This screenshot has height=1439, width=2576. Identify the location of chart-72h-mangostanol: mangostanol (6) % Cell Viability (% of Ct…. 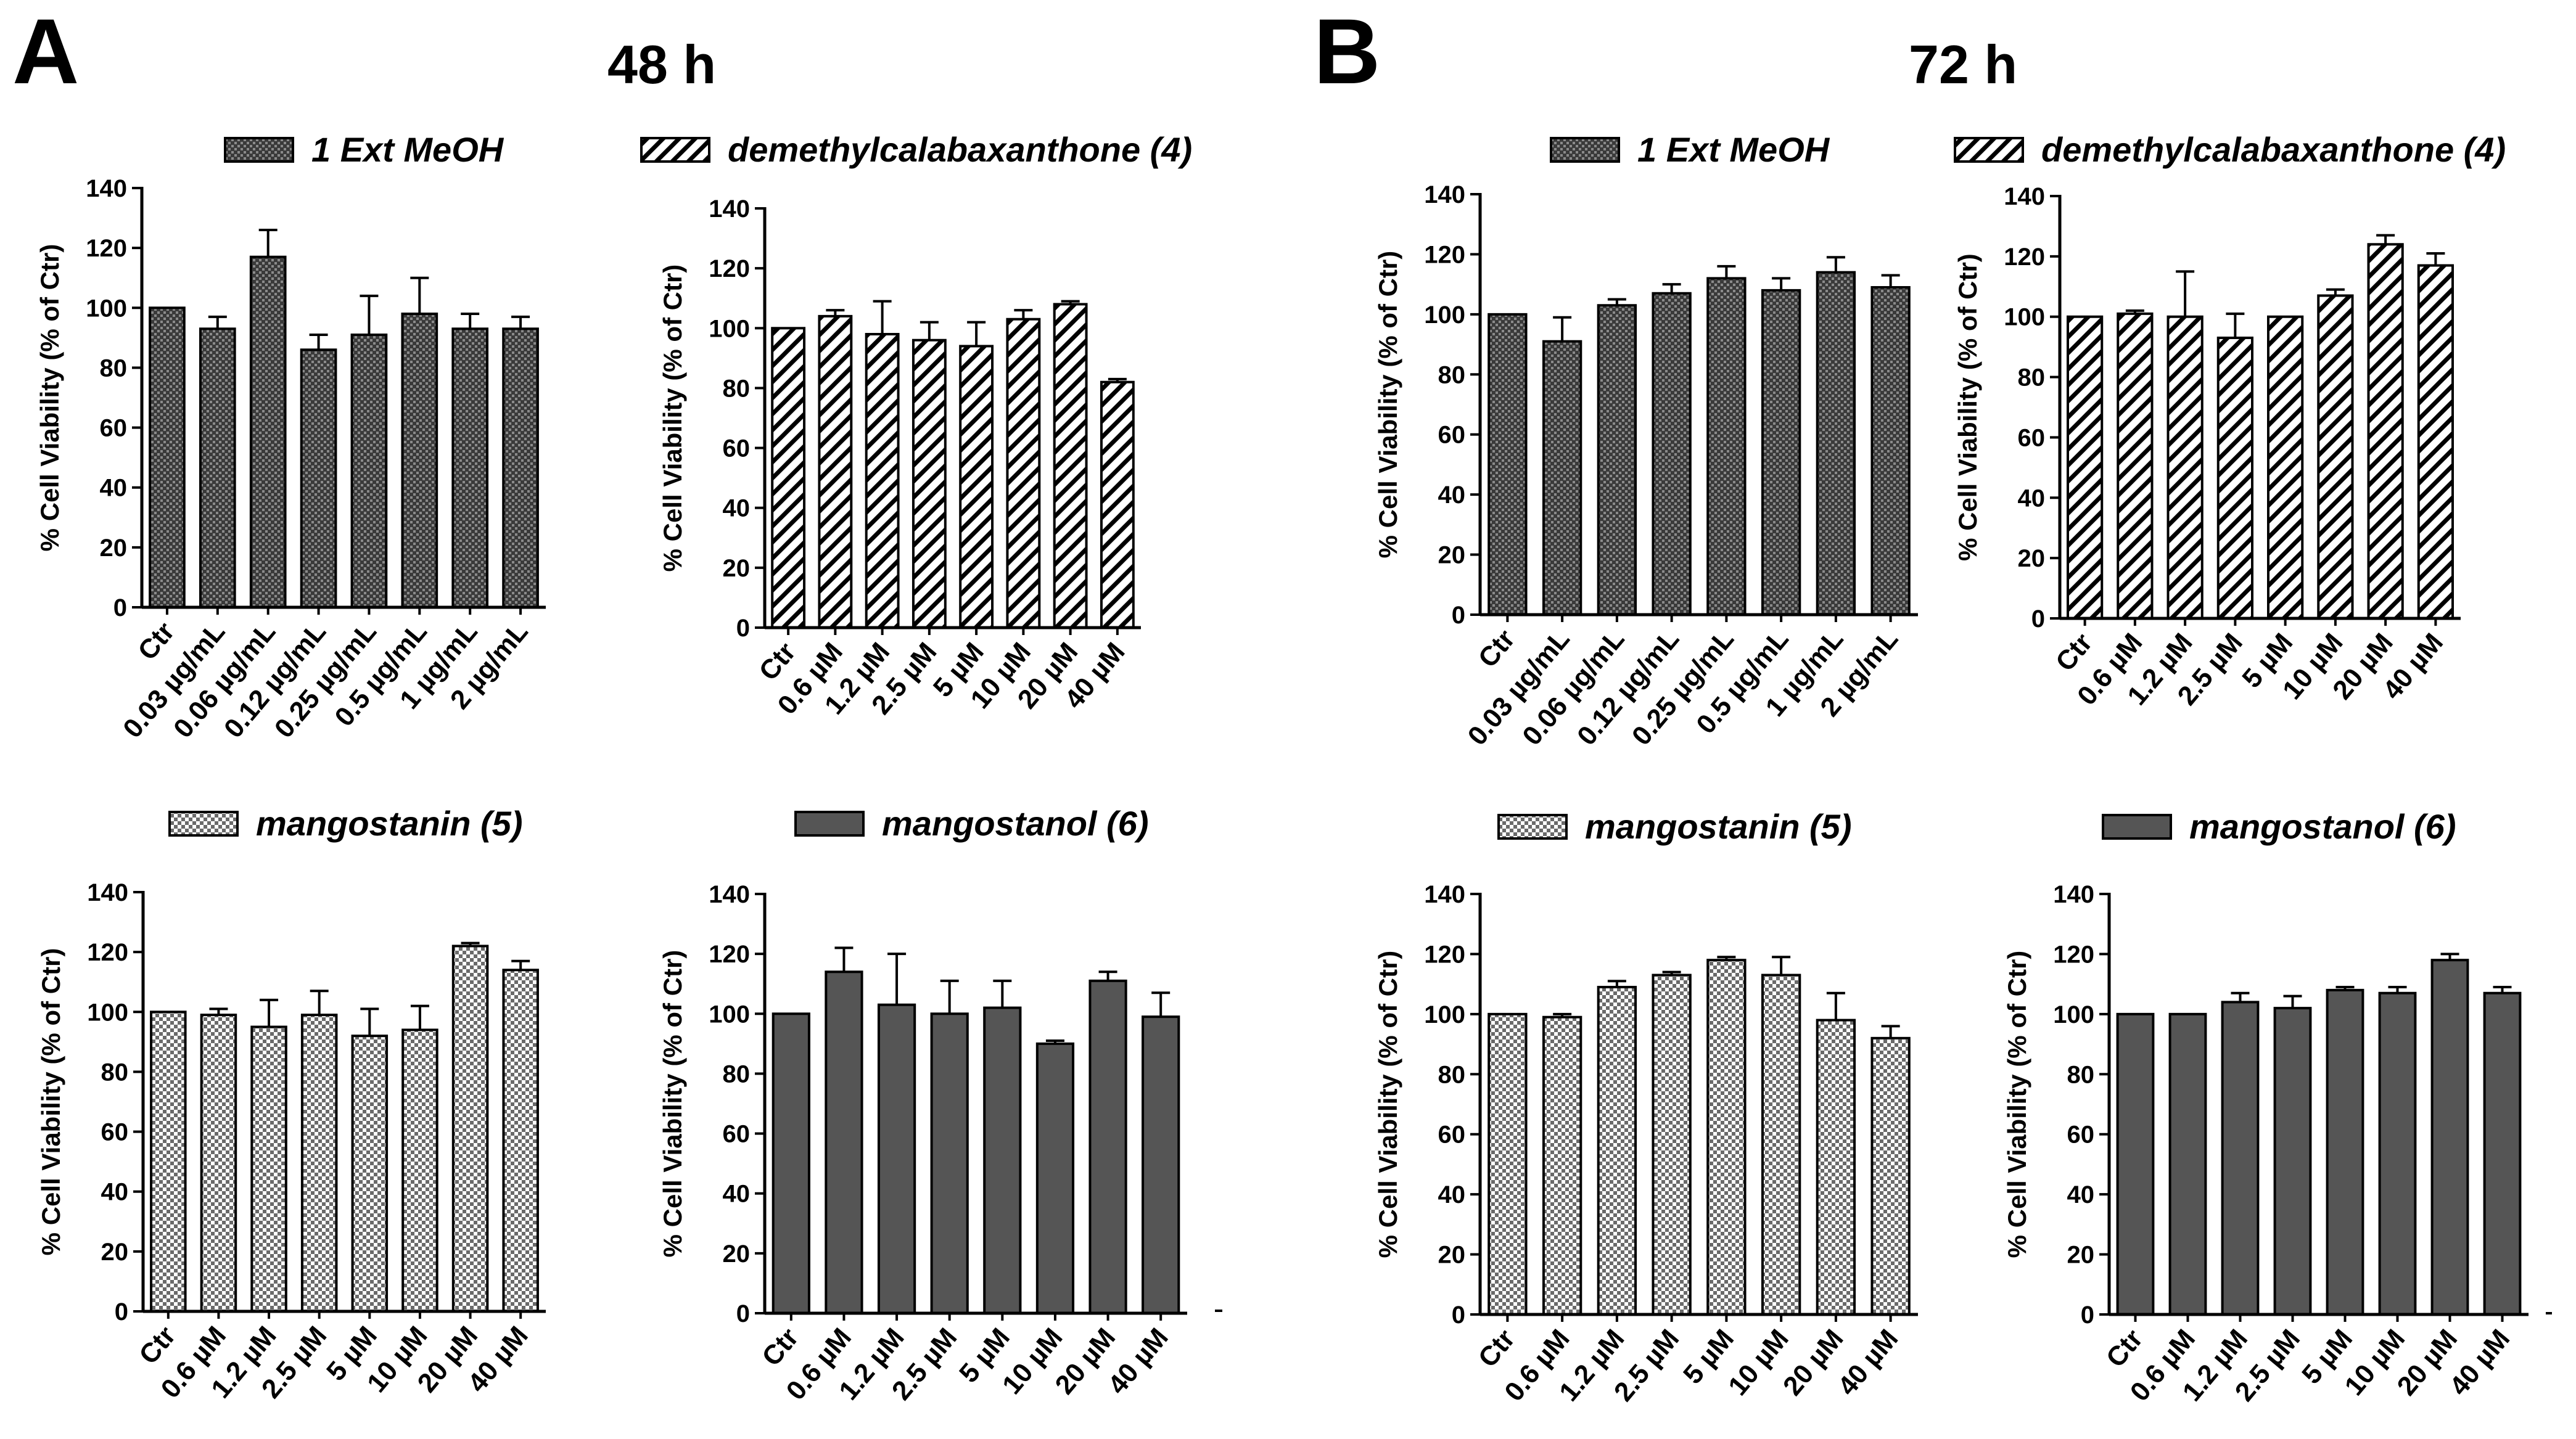
(2265, 1107).